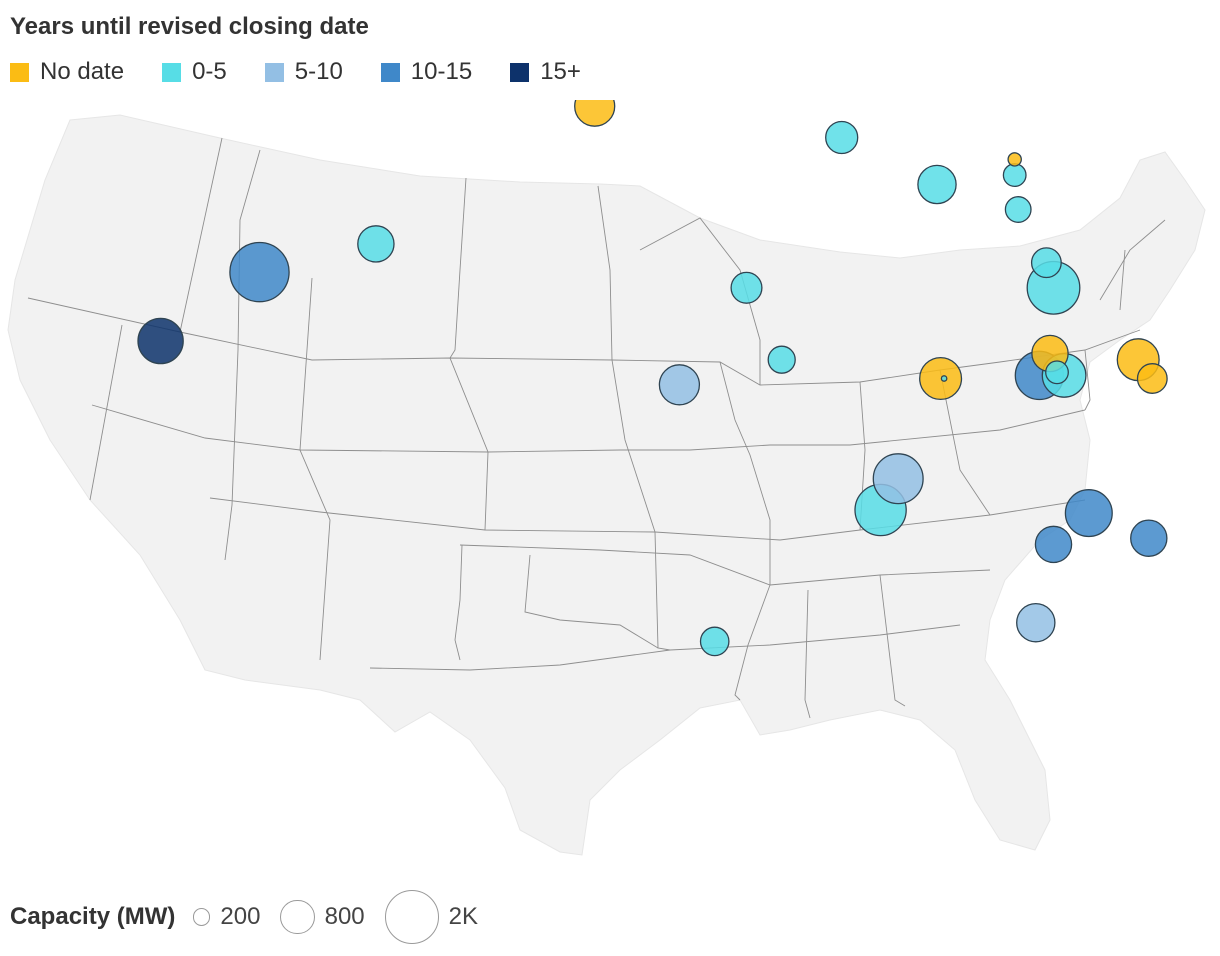  I want to click on size-legend-item-800: 800, so click(322, 917).